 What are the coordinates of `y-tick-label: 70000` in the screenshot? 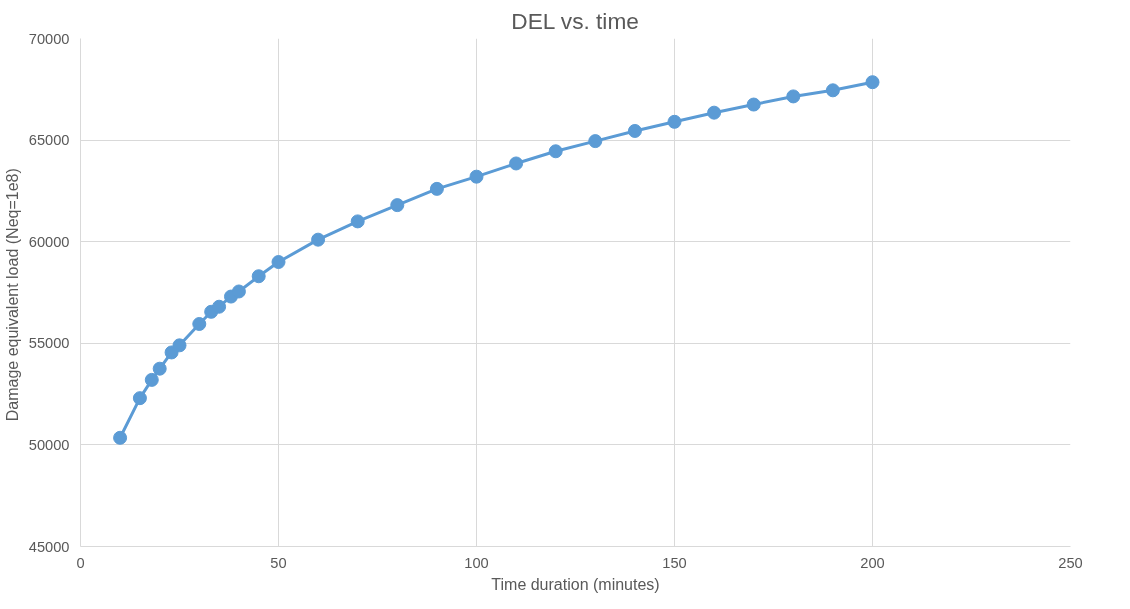 It's located at (49, 38).